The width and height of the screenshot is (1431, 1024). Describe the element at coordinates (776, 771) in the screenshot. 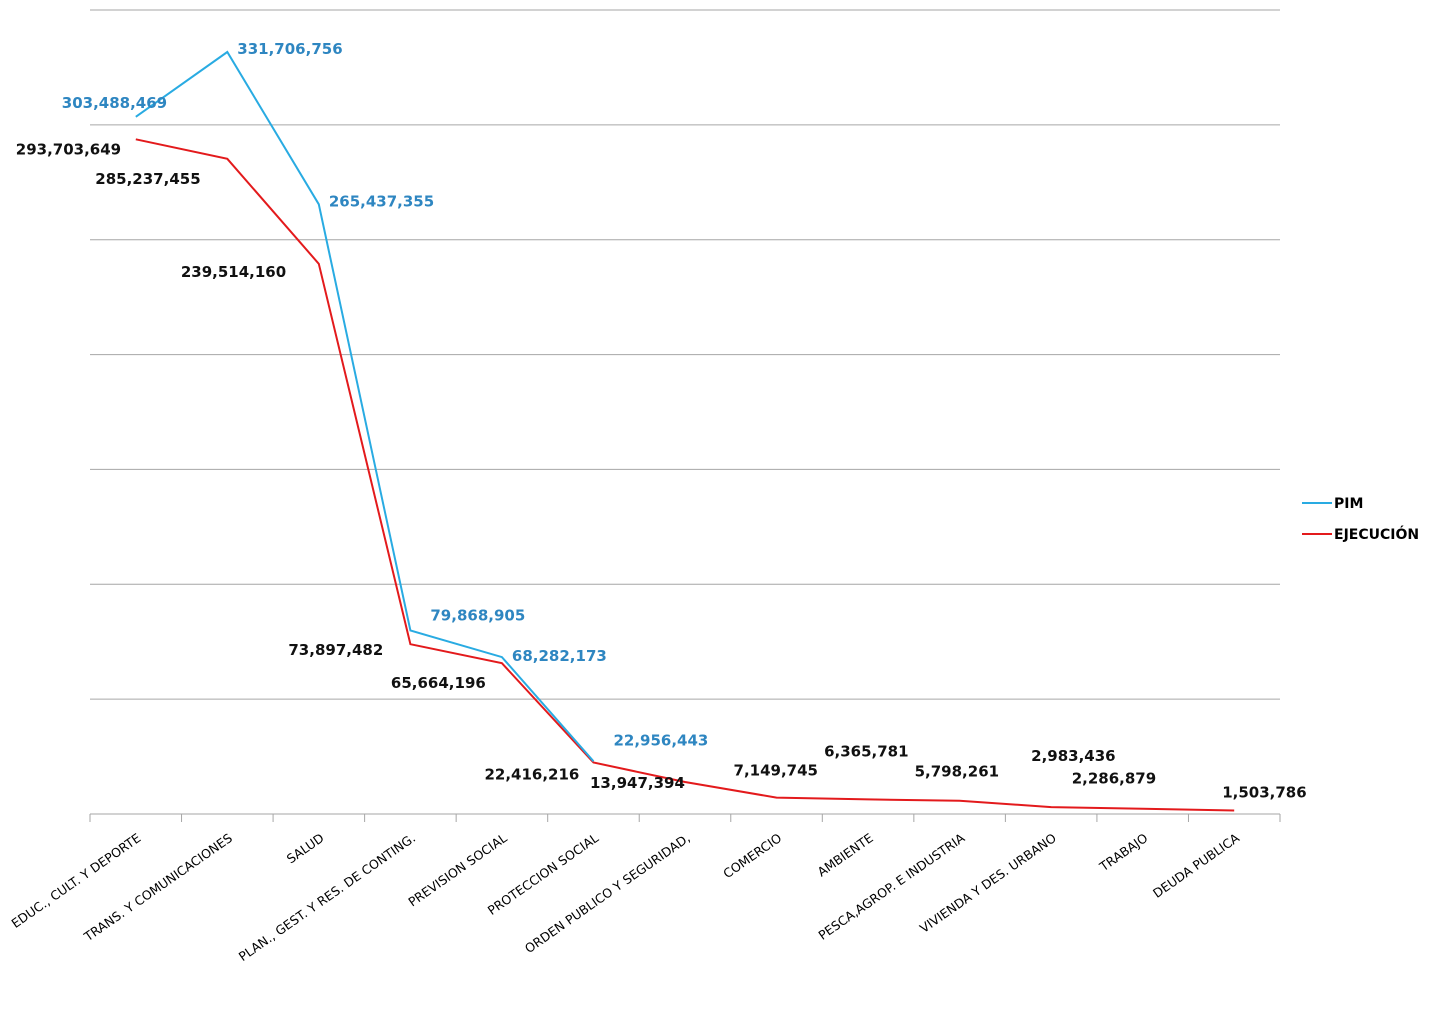

I see `data-label-ejecucion: 7,149,745` at that location.